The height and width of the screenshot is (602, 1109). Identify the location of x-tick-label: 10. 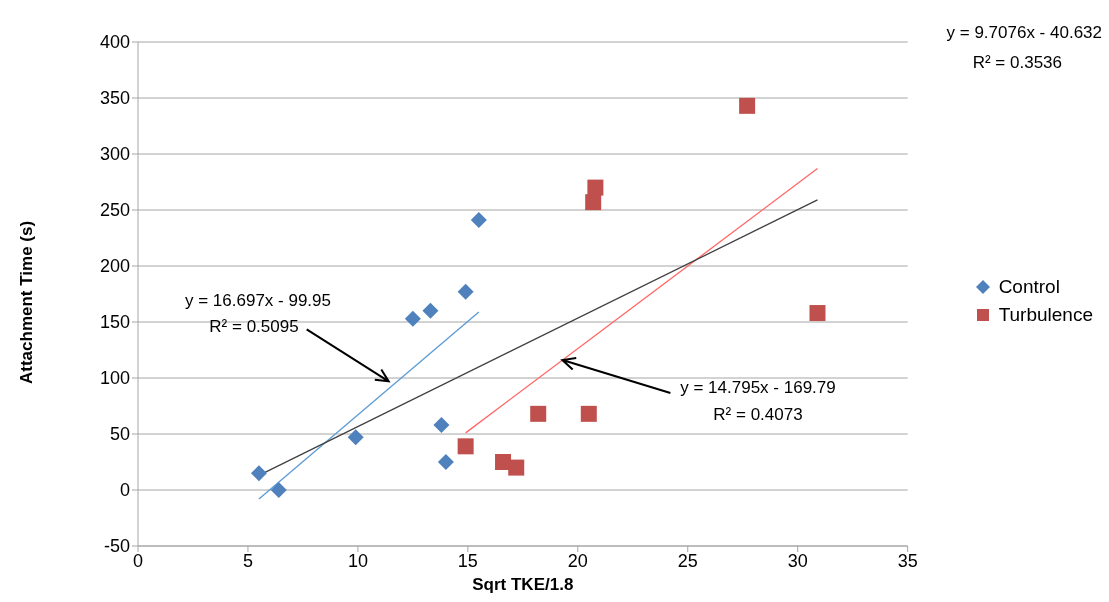
(357, 560).